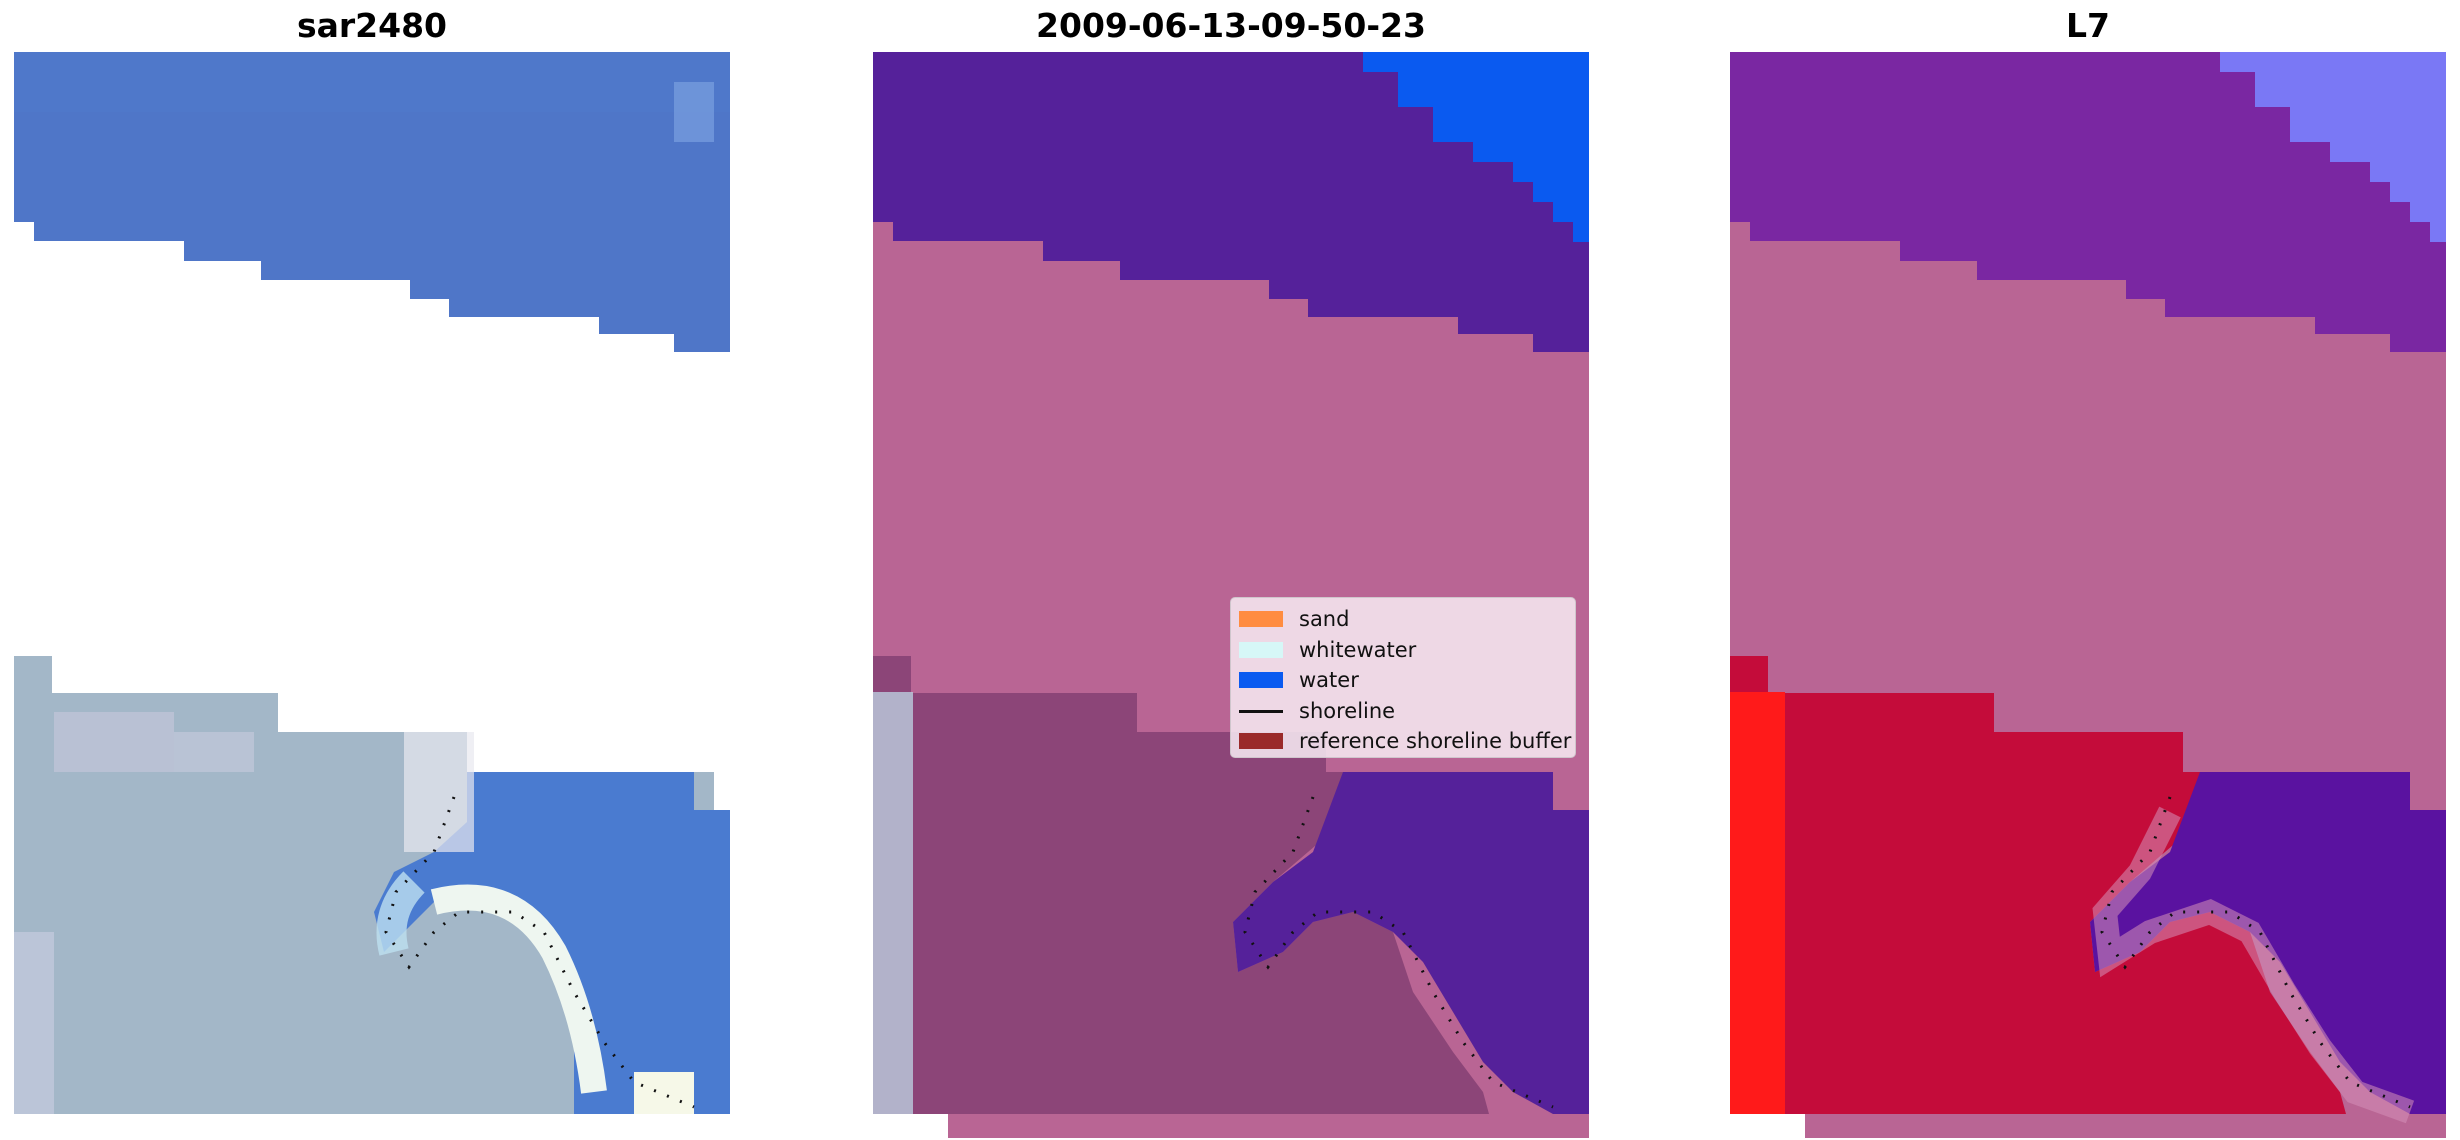 This screenshot has width=2460, height=1140. Describe the element at coordinates (2088, 25) in the screenshot. I see `panel-title: L7` at that location.